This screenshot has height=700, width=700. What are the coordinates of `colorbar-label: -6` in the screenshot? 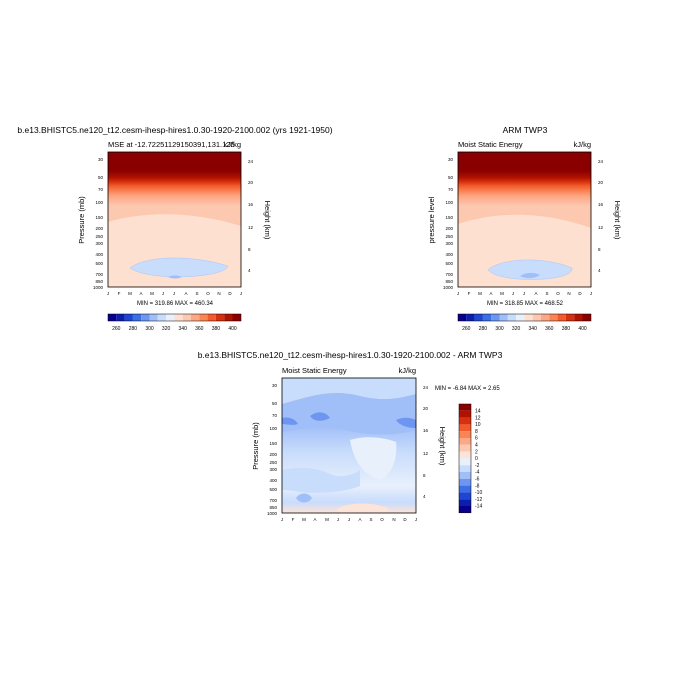 It's located at (477, 480).